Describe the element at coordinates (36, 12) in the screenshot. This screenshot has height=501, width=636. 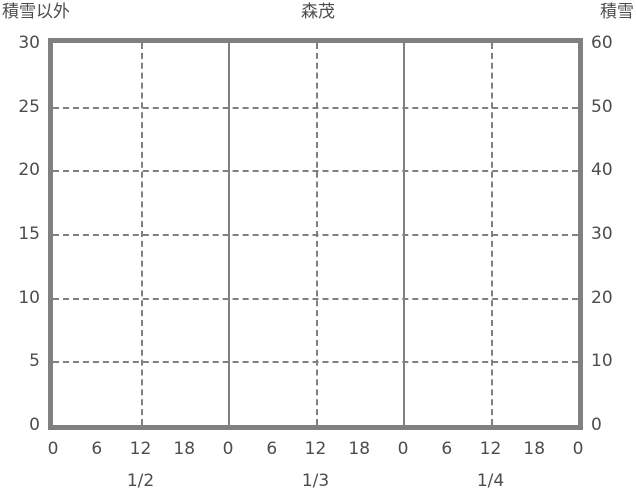
I see `left-axis-title: 積雪以外` at that location.